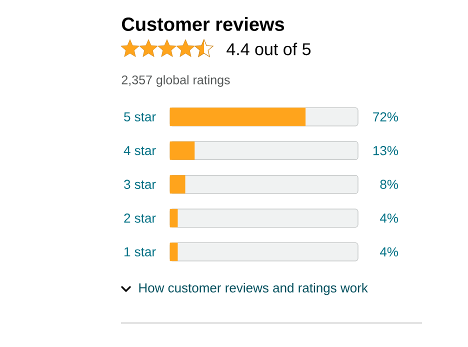 This screenshot has width=468, height=347. Describe the element at coordinates (203, 24) in the screenshot. I see `chart-title: Customer reviews` at that location.